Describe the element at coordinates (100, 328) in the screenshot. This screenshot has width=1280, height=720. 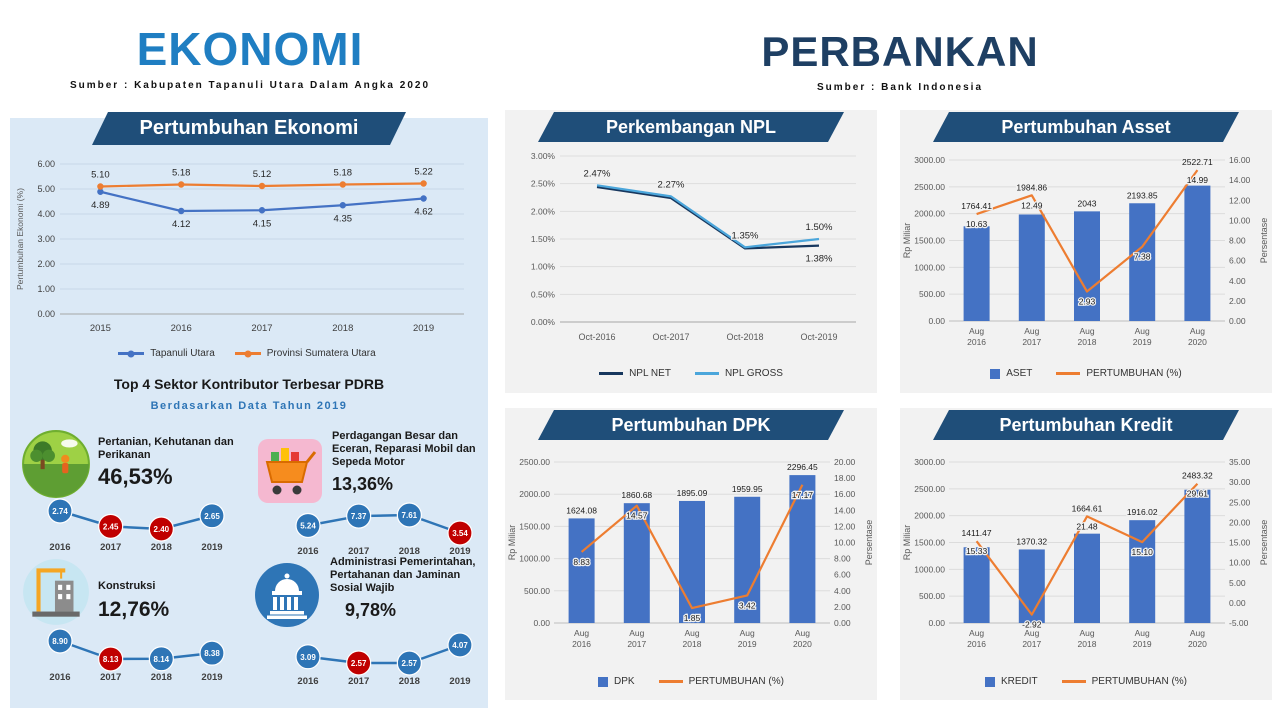
I see `svg-text: 2015` at that location.